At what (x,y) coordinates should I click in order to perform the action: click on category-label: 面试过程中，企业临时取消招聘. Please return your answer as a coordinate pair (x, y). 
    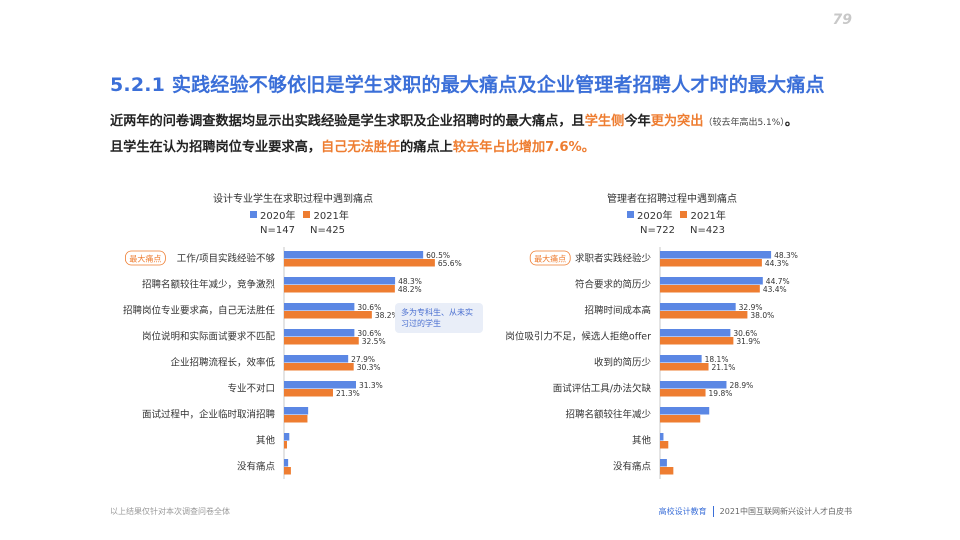
    Looking at the image, I should click on (209, 415).